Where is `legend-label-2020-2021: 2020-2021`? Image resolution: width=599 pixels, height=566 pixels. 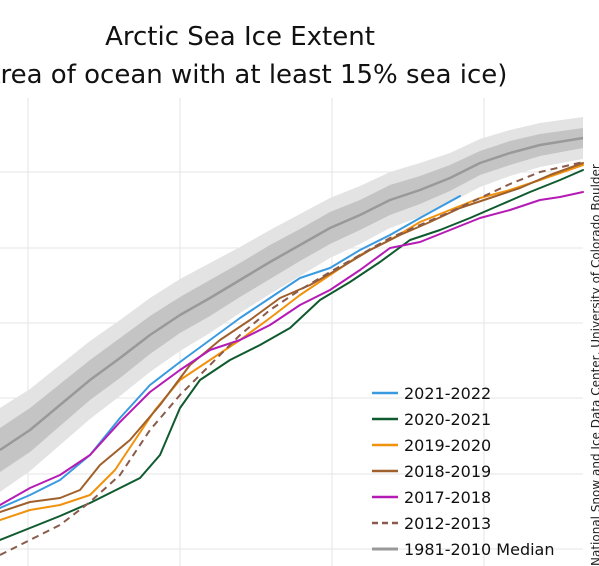
legend-label-2020-2021: 2020-2021 is located at coordinates (447, 419).